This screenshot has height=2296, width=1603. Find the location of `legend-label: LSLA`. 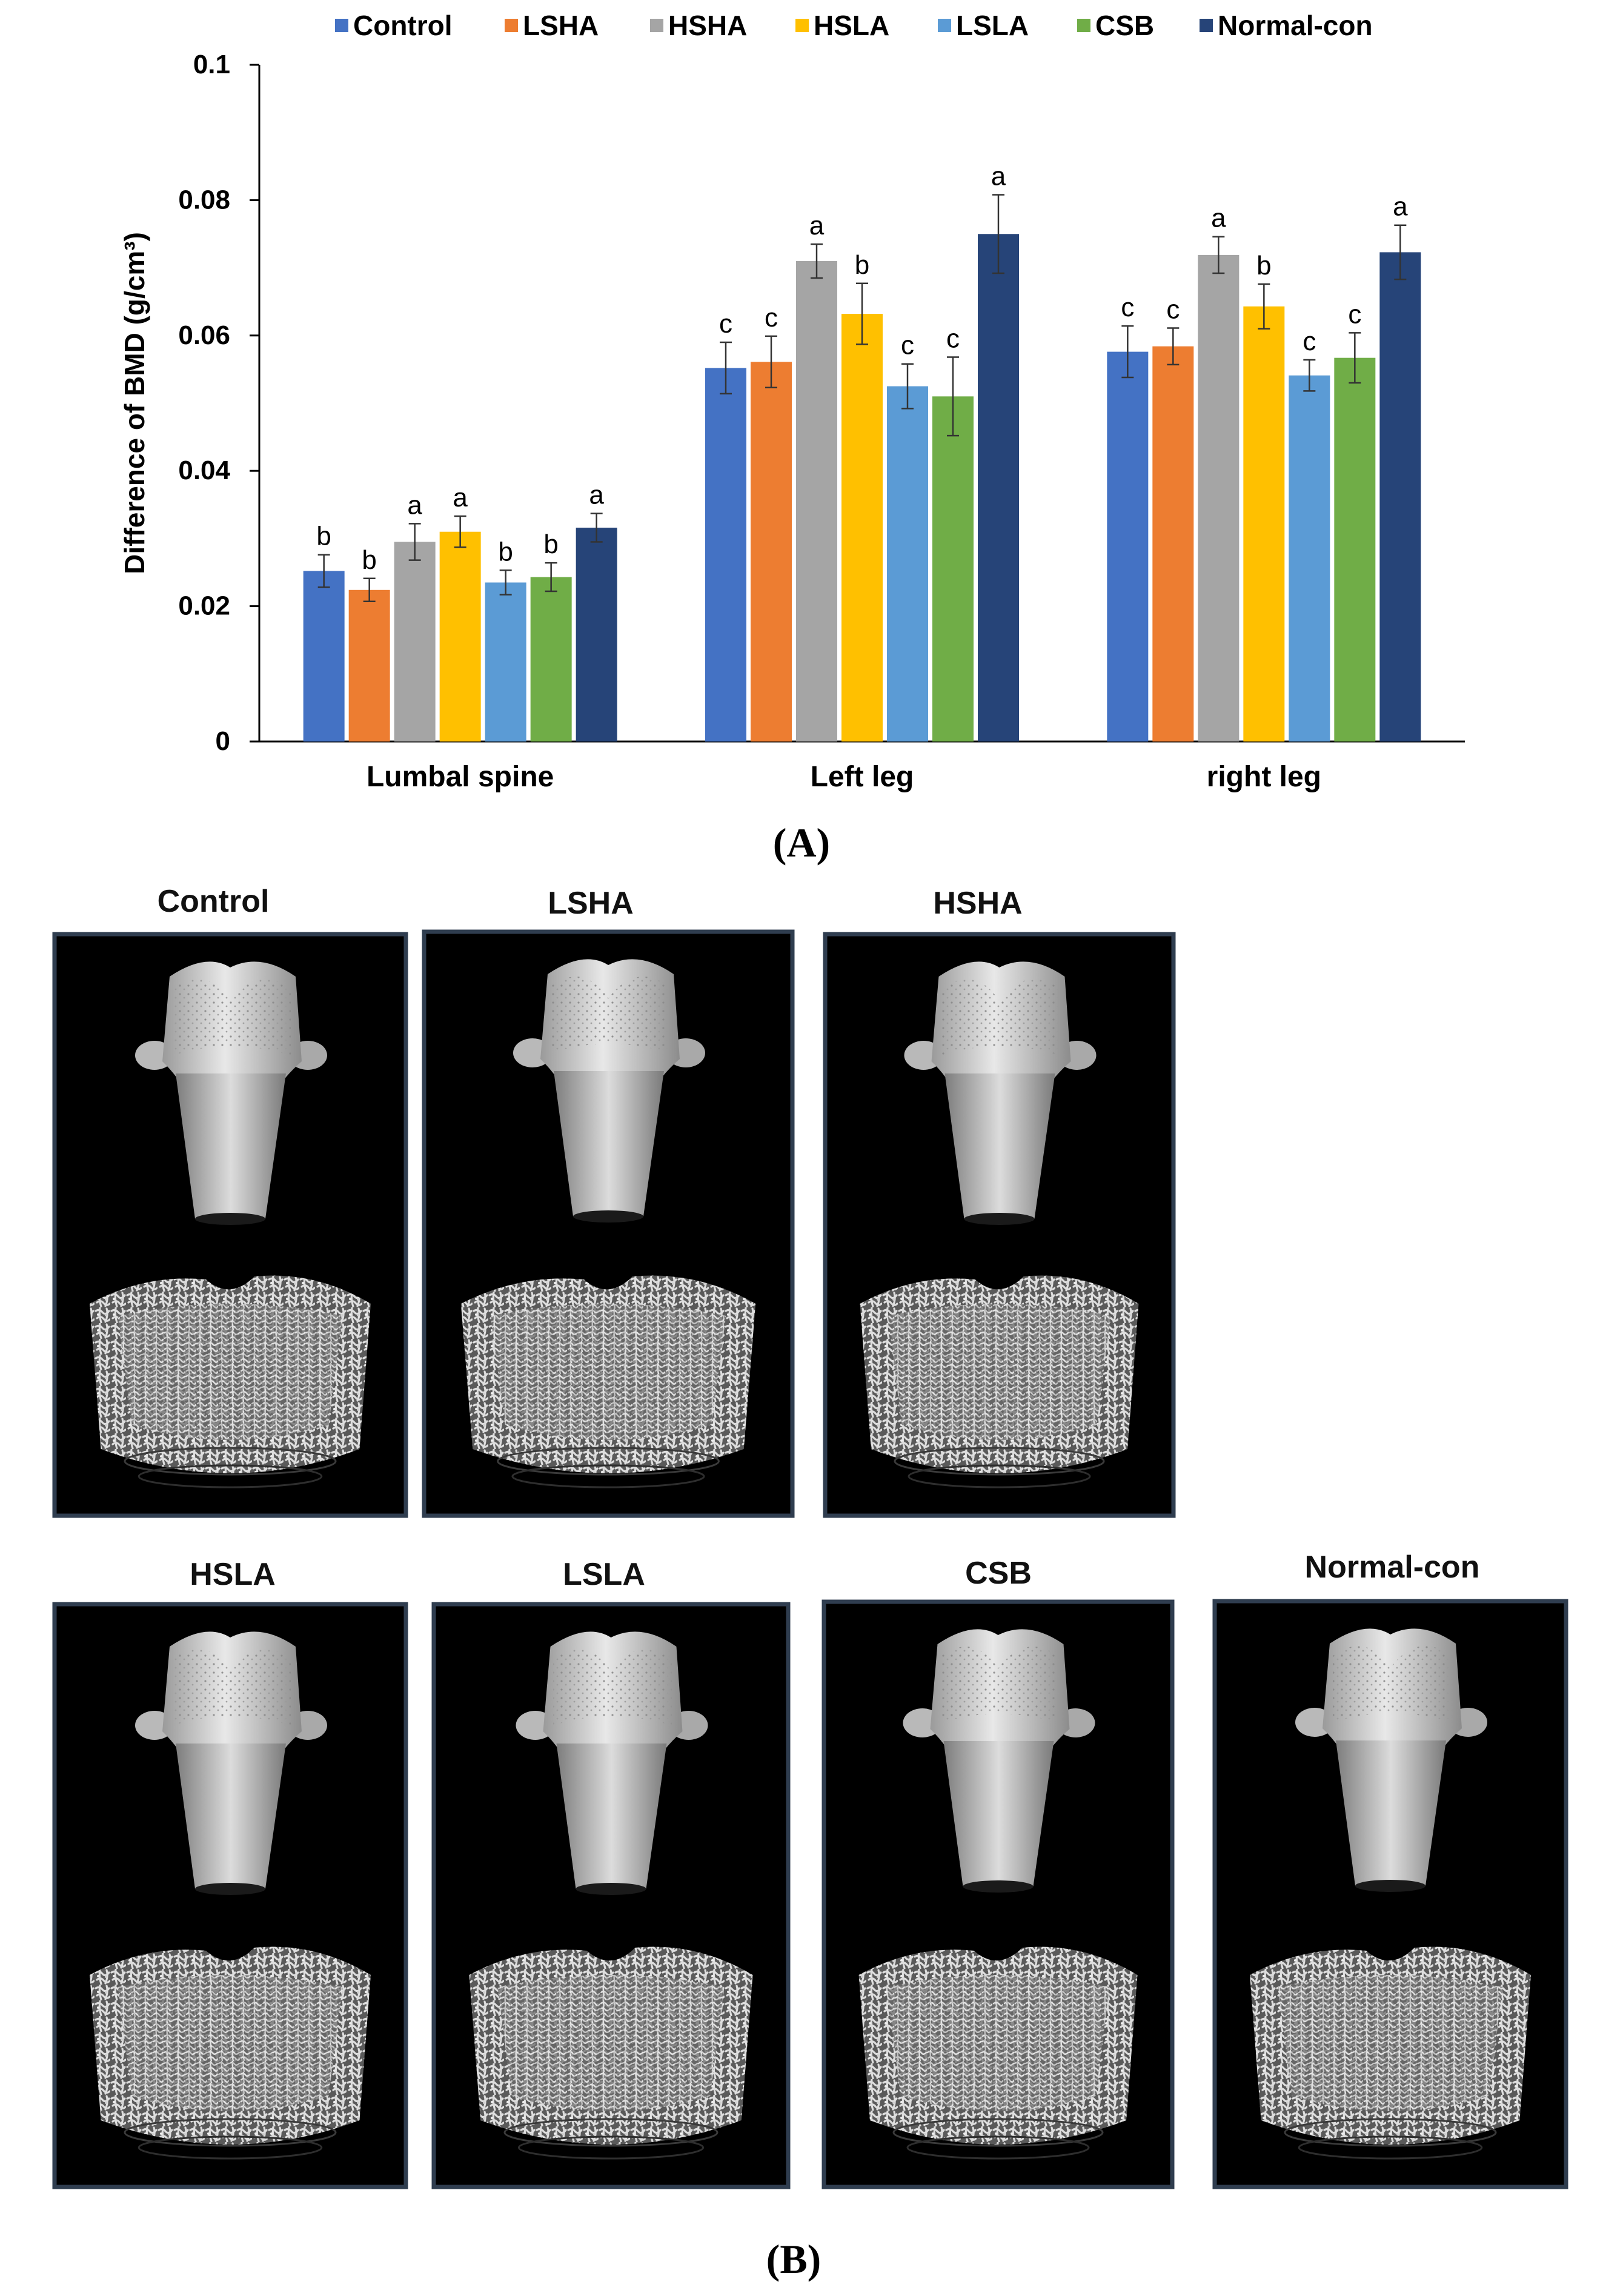

legend-label: LSLA is located at coordinates (992, 25).